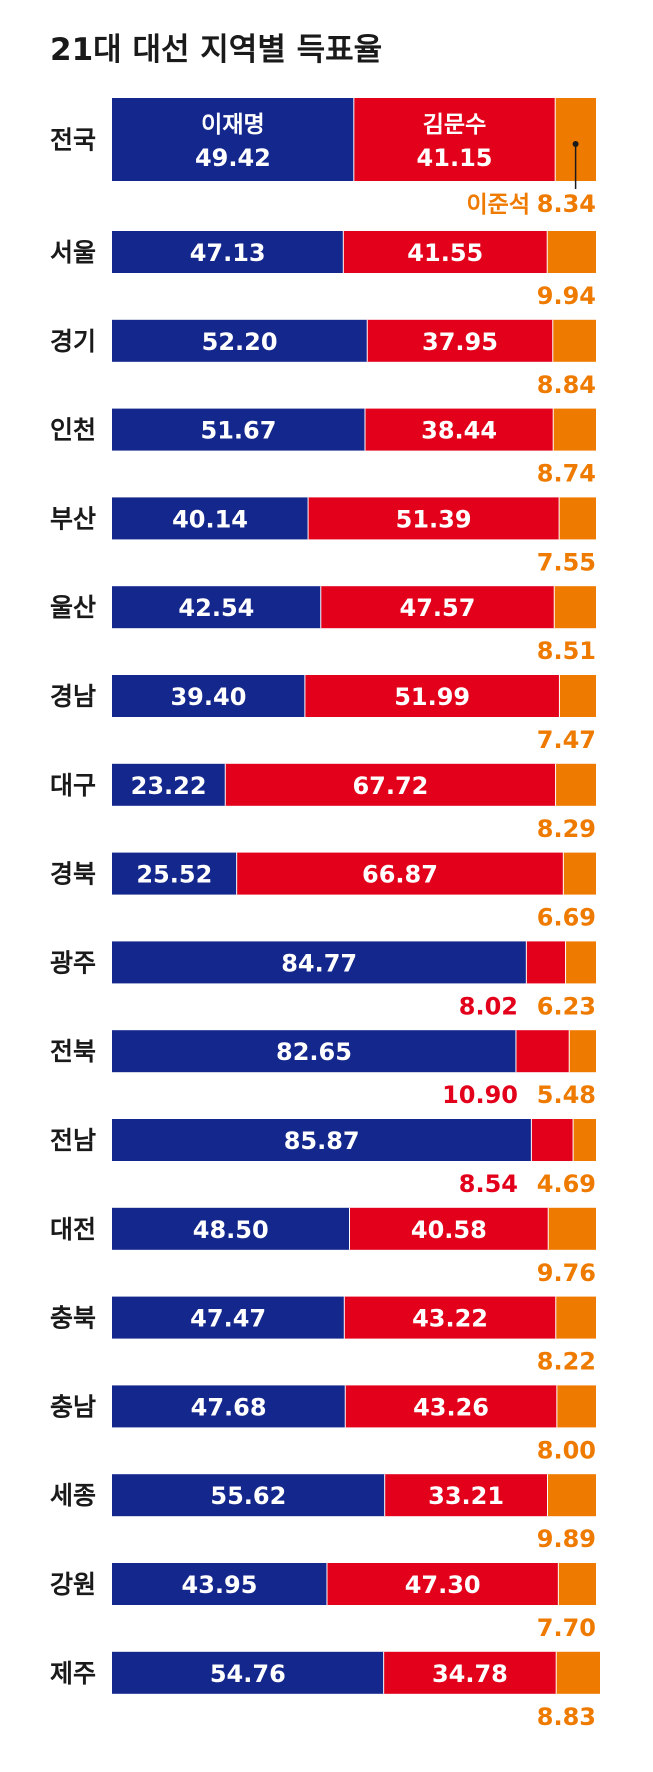  I want to click on region-row: 광주 84.77 8.02 6.23, so click(323, 980).